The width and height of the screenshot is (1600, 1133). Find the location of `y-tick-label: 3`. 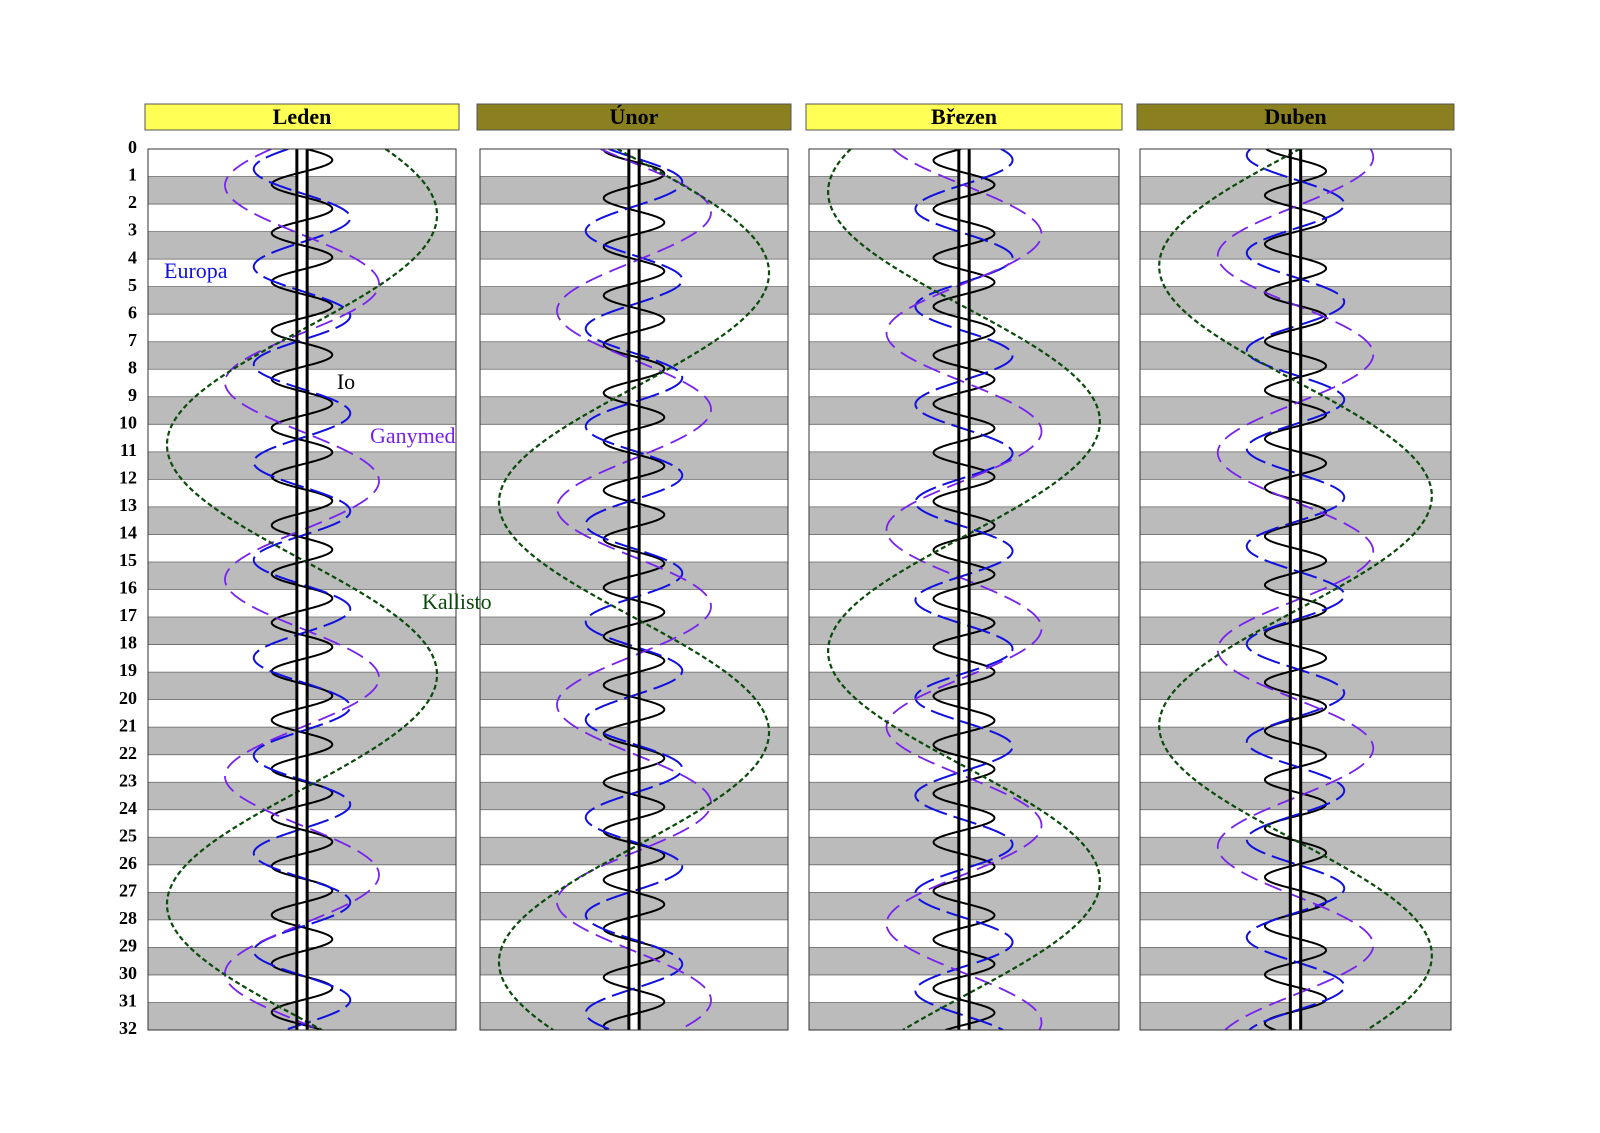

y-tick-label: 3 is located at coordinates (132, 230).